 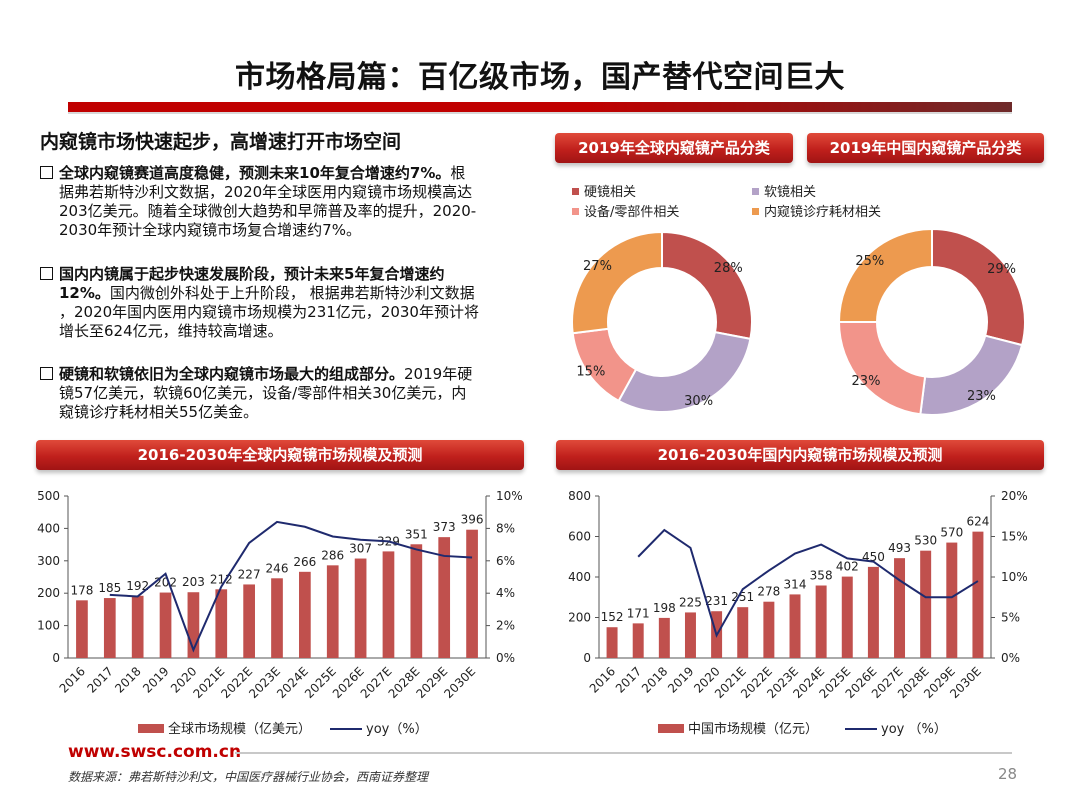 I want to click on bar-data-label: 286, so click(x=332, y=555).